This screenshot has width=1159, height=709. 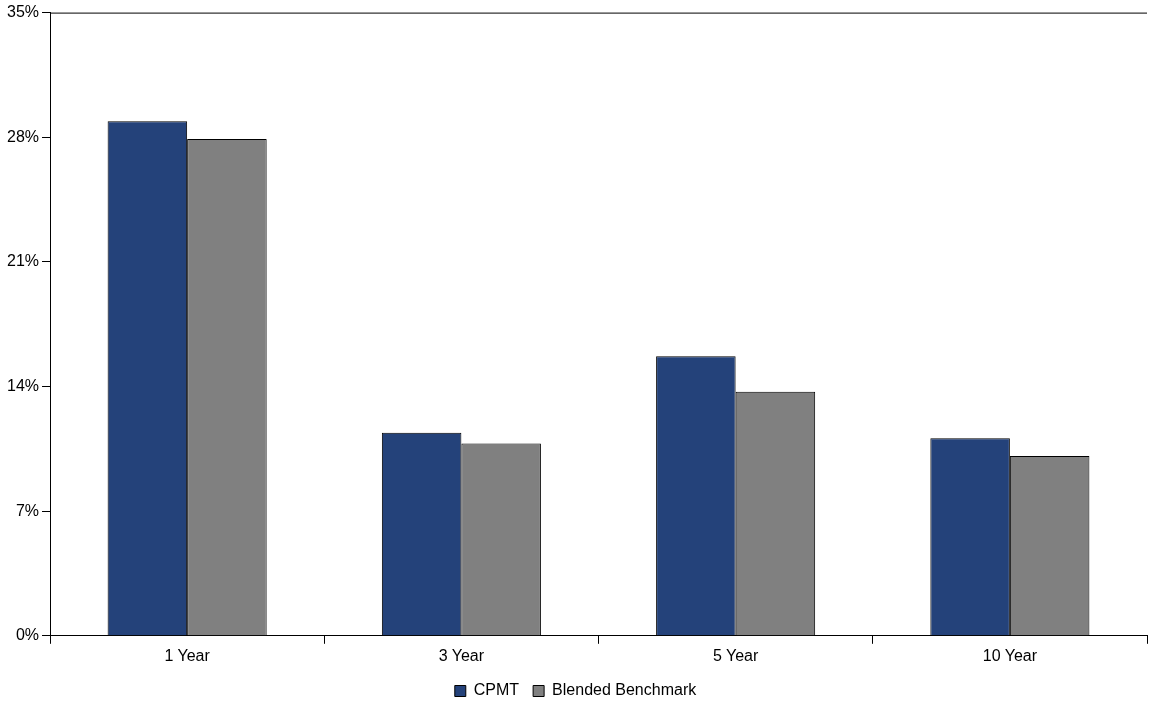 What do you see at coordinates (23, 385) in the screenshot?
I see `y-tick-label: 14%` at bounding box center [23, 385].